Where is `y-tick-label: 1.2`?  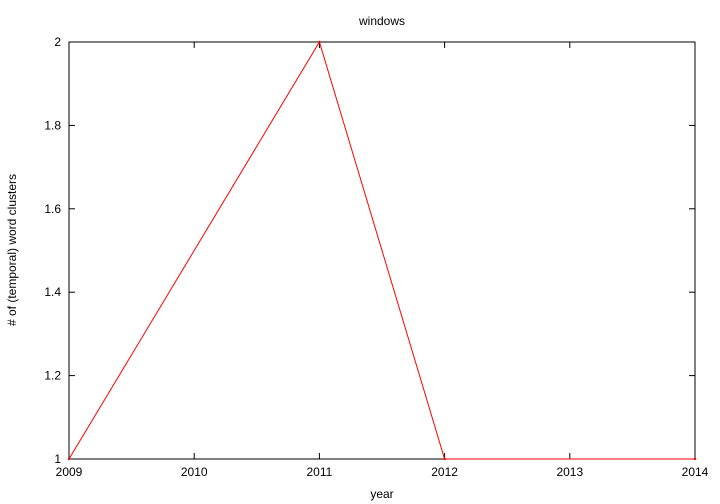 y-tick-label: 1.2 is located at coordinates (52, 376).